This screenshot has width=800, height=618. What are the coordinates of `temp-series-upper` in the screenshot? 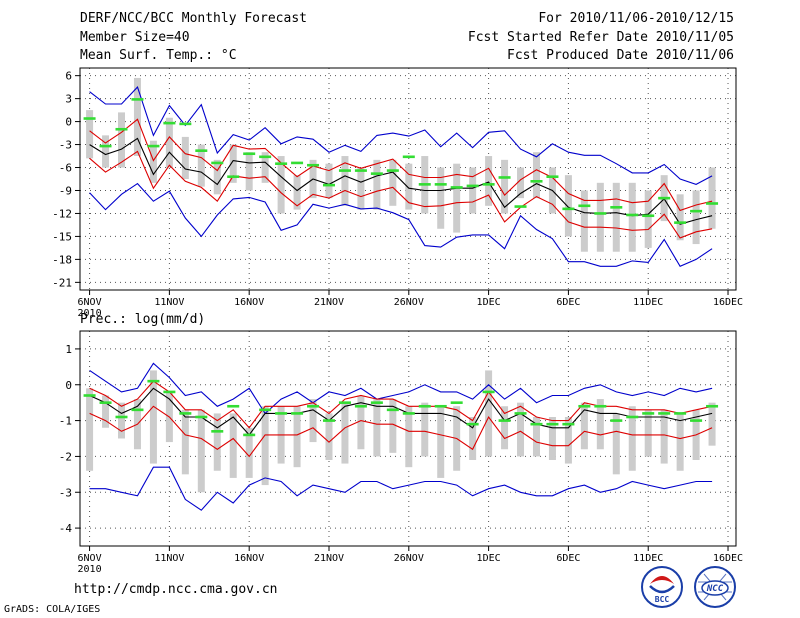 It's located at (401, 165).